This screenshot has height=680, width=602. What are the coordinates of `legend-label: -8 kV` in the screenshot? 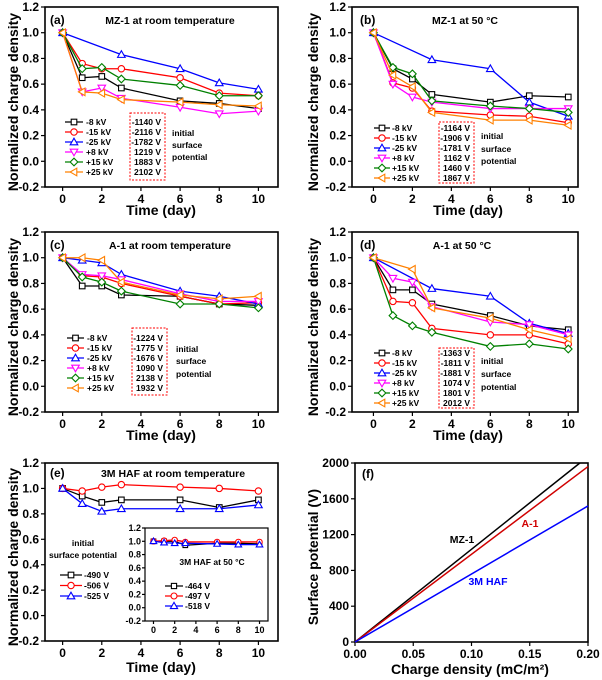 It's located at (402, 353).